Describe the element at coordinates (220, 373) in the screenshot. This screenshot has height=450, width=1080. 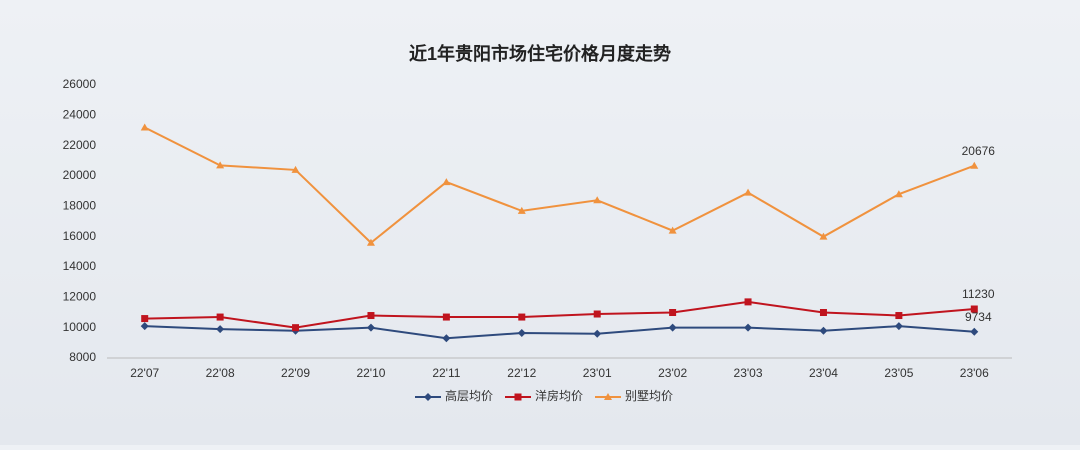
I see `x-tick-label: 22'08` at that location.